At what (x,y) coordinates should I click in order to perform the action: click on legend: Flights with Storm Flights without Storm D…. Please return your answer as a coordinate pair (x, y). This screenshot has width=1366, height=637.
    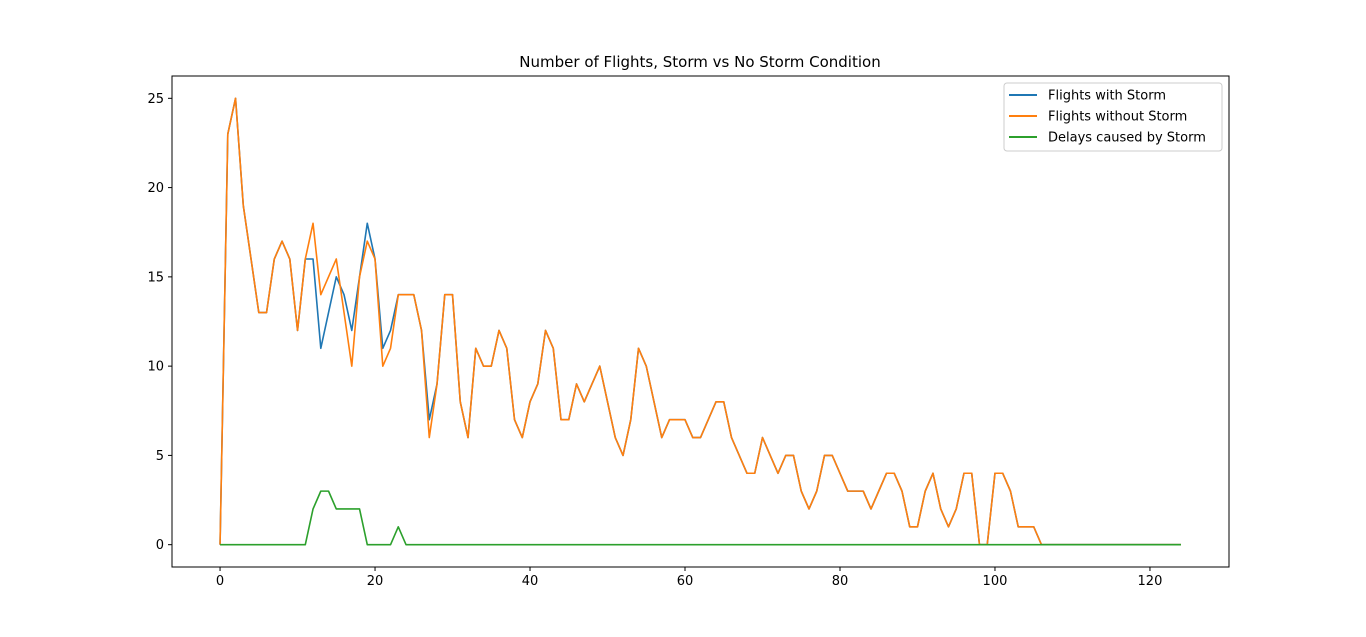
    Looking at the image, I should click on (1113, 117).